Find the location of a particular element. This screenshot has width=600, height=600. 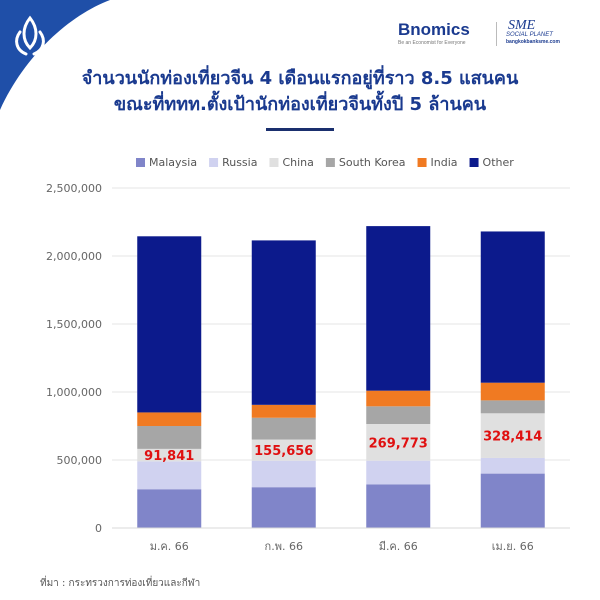

bnomics-logo: Bnomics is located at coordinates (434, 29).